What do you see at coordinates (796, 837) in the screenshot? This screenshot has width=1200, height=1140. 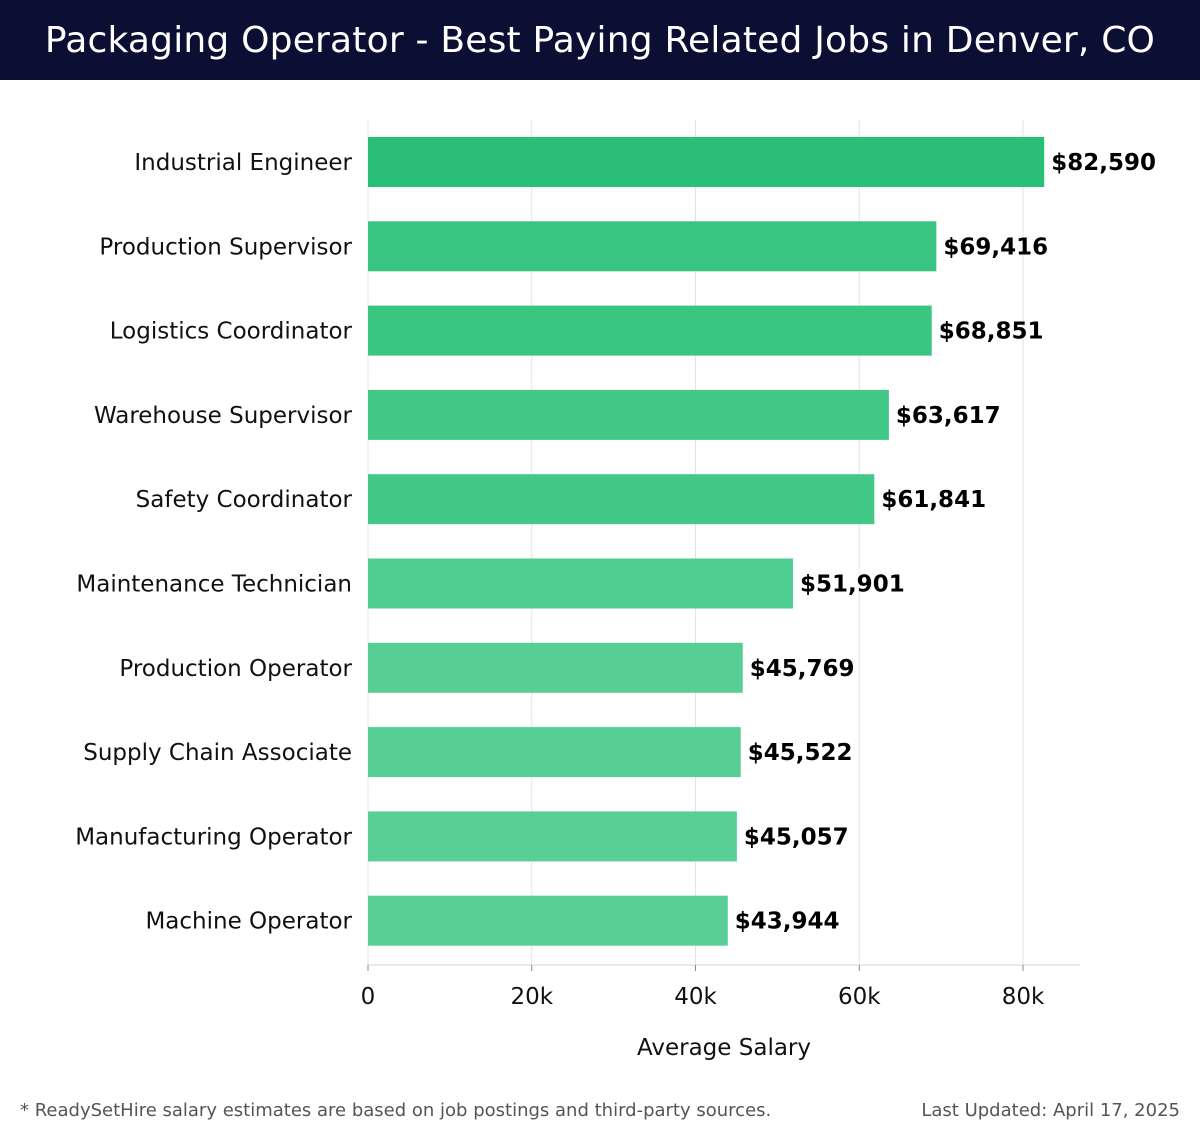 I see `value-label: $45,057` at bounding box center [796, 837].